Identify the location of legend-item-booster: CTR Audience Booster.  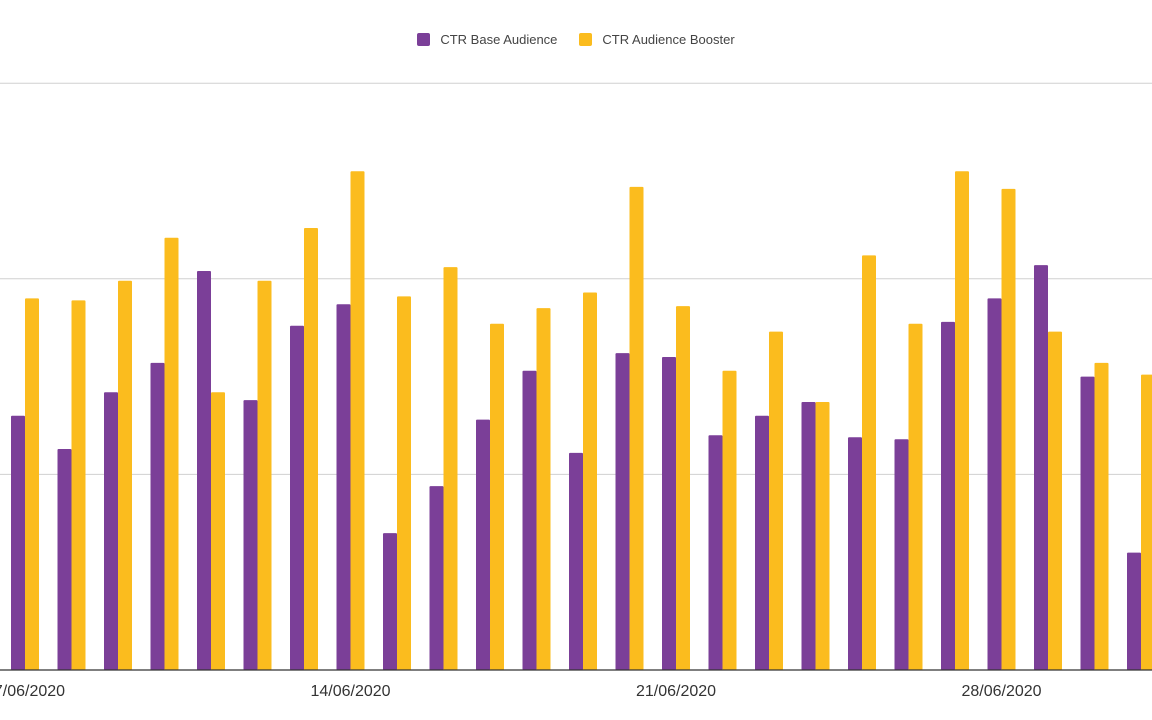
(657, 39).